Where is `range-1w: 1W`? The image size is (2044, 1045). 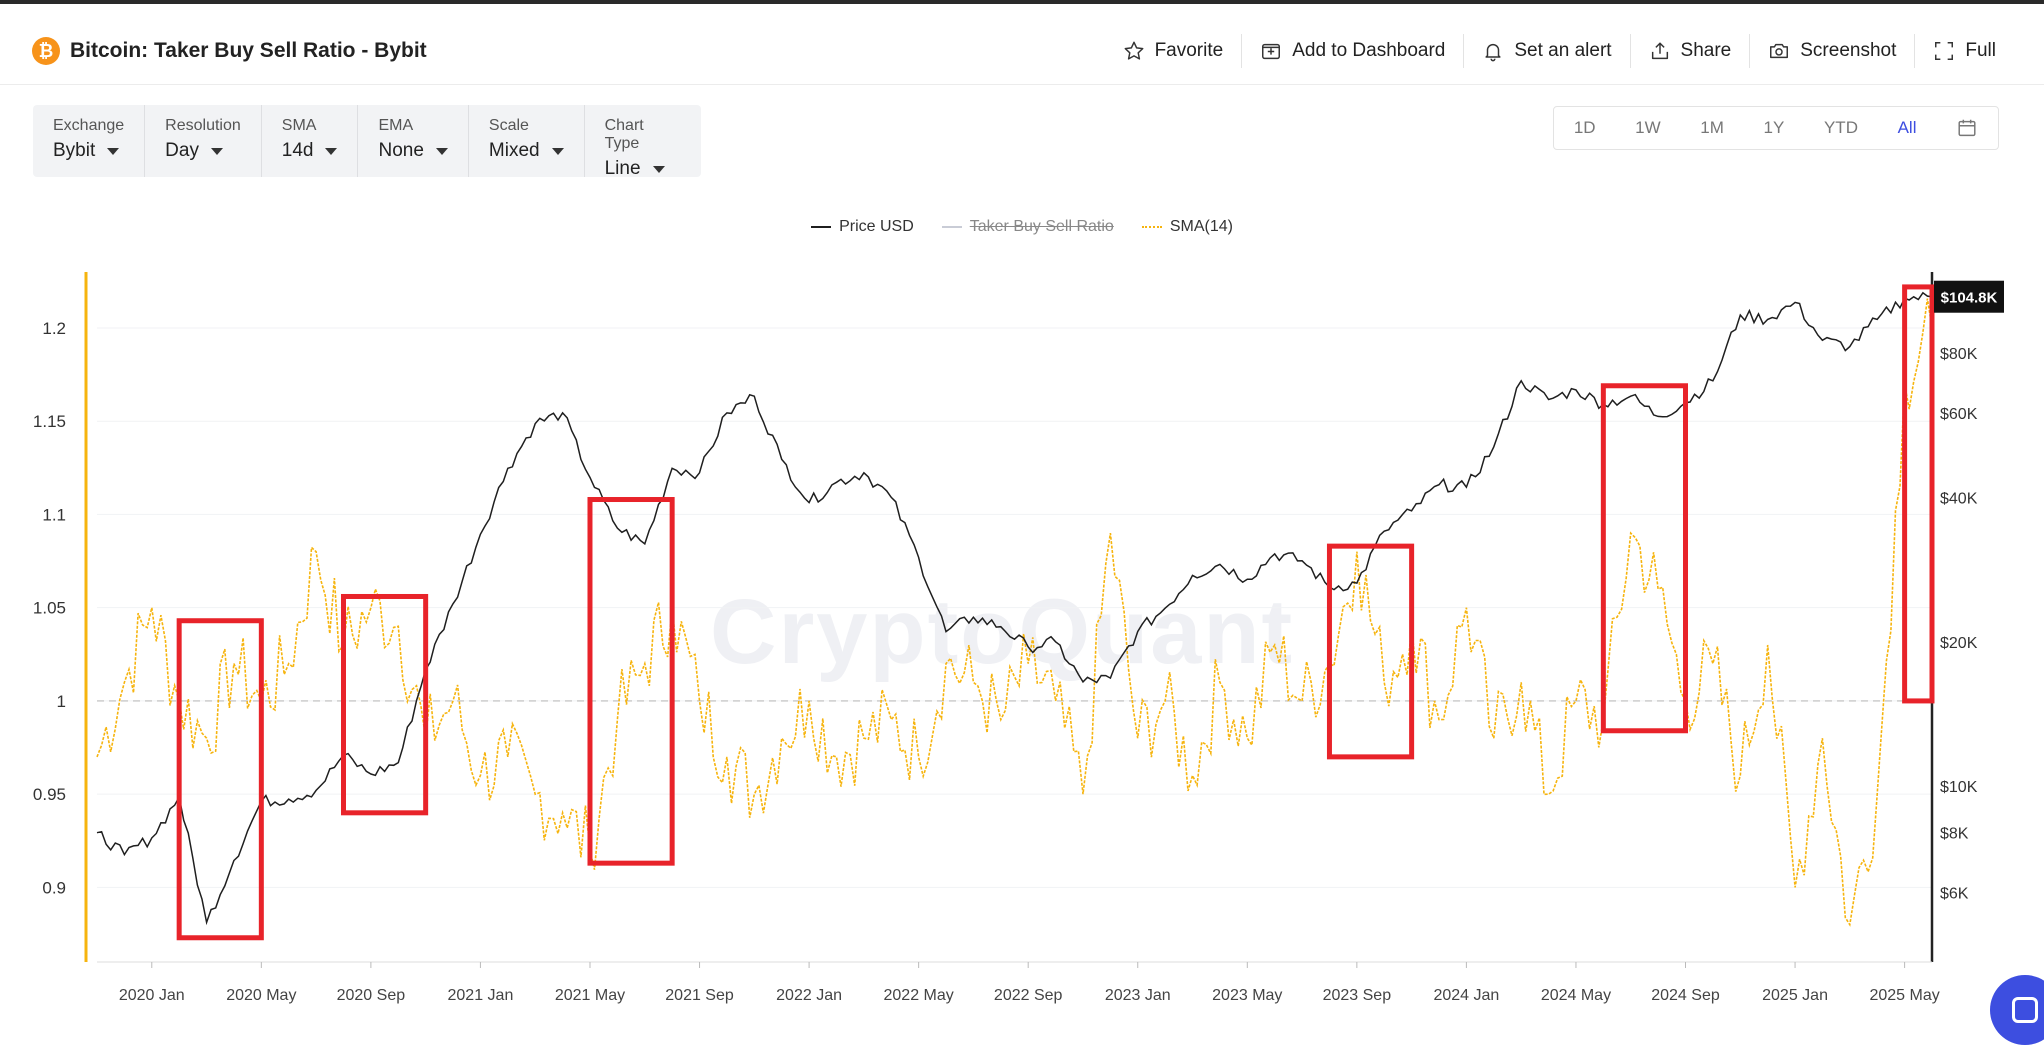 range-1w: 1W is located at coordinates (1648, 127).